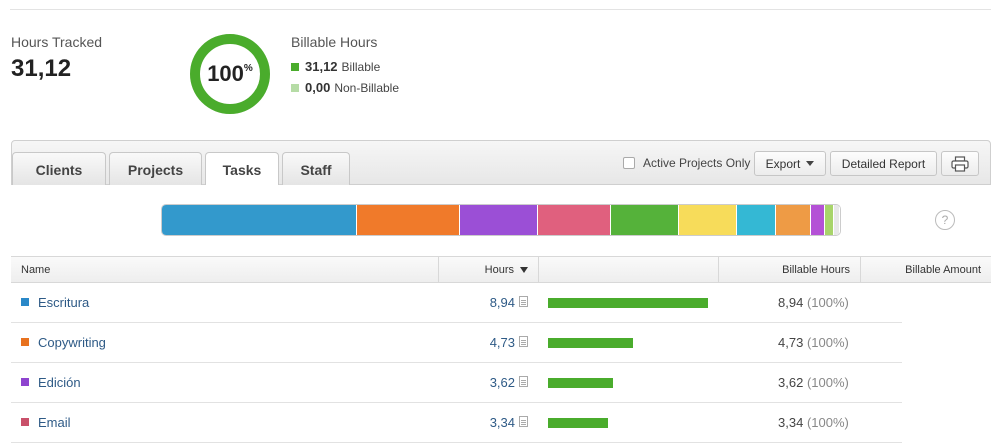 This screenshot has width=1007, height=447. I want to click on task-distribution-bar, so click(501, 220).